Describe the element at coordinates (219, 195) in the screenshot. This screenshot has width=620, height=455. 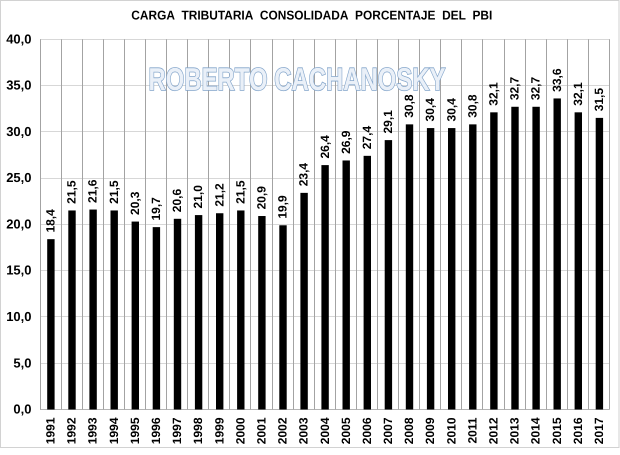
I see `svg-text: 21,2` at that location.